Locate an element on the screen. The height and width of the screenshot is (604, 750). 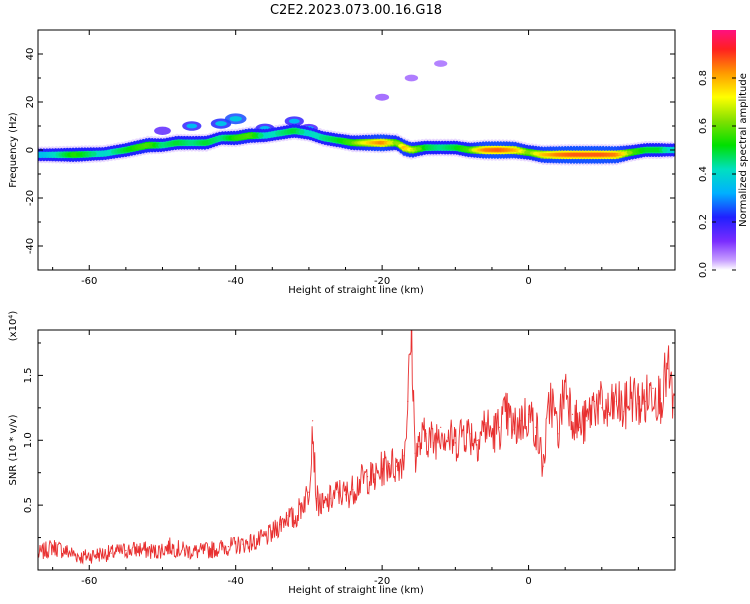
spectrogram-x-tick-label: -60 is located at coordinates (89, 281).